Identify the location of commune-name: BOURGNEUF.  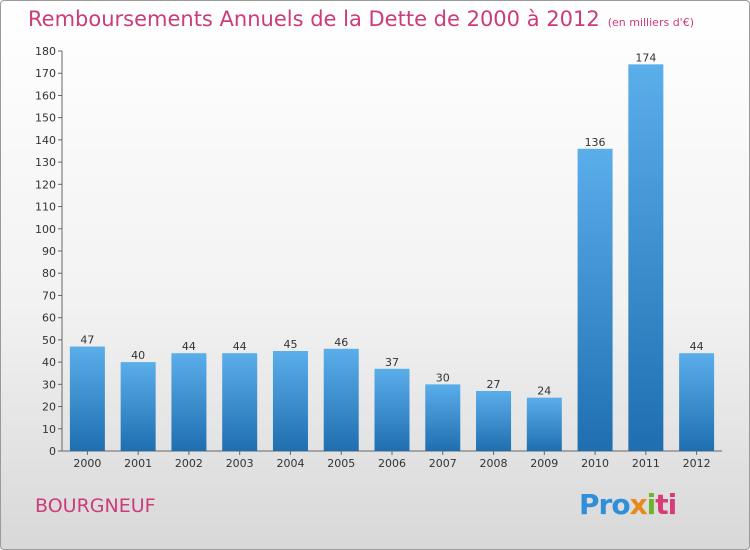
(95, 506).